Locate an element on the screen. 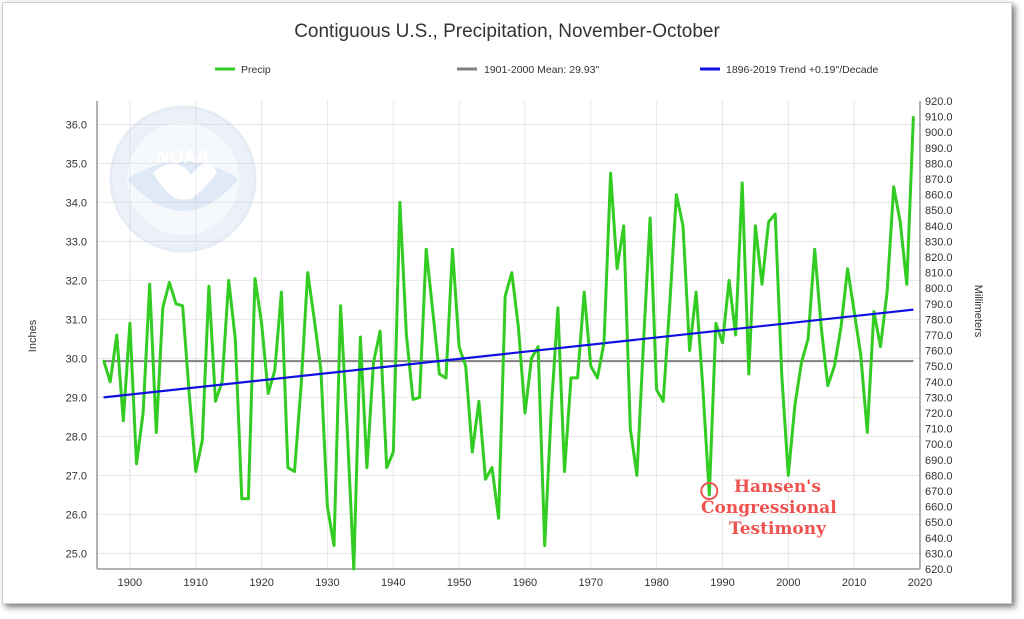 The image size is (1024, 619). y2-tick-label: 910.0 is located at coordinates (939, 118).